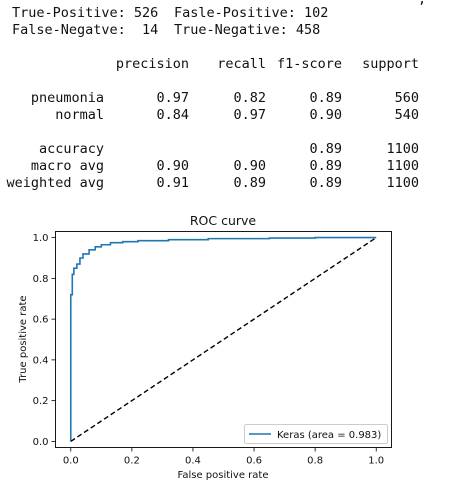 The image size is (470, 494). What do you see at coordinates (132, 461) in the screenshot?
I see `x-tick-label: 0.2` at bounding box center [132, 461].